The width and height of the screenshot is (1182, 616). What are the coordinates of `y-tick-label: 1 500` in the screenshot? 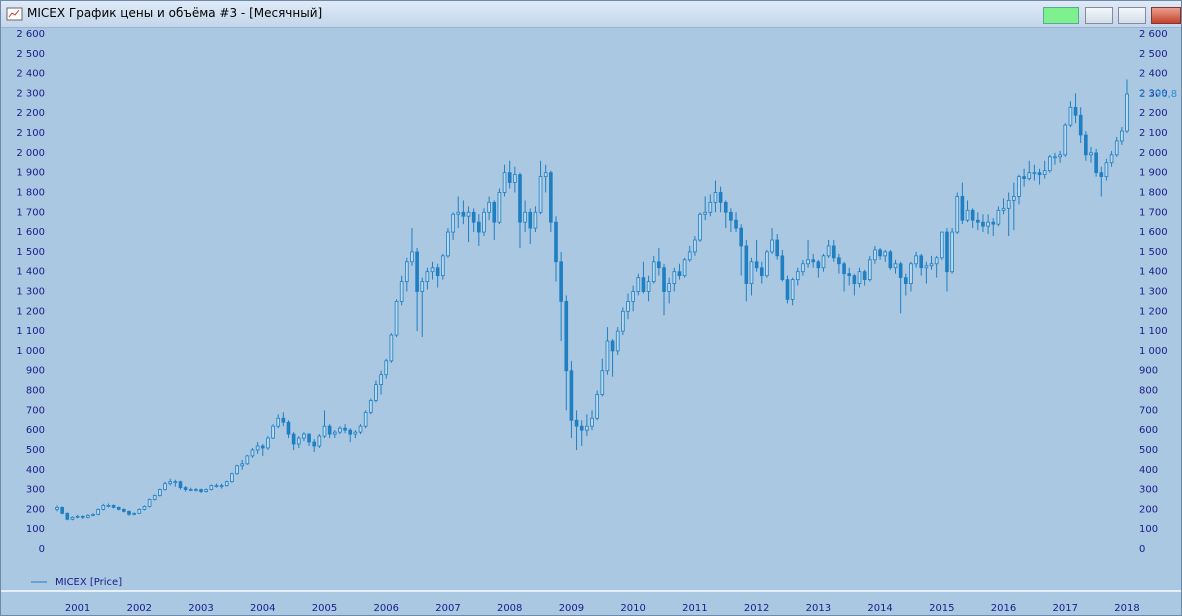 It's located at (30, 252).